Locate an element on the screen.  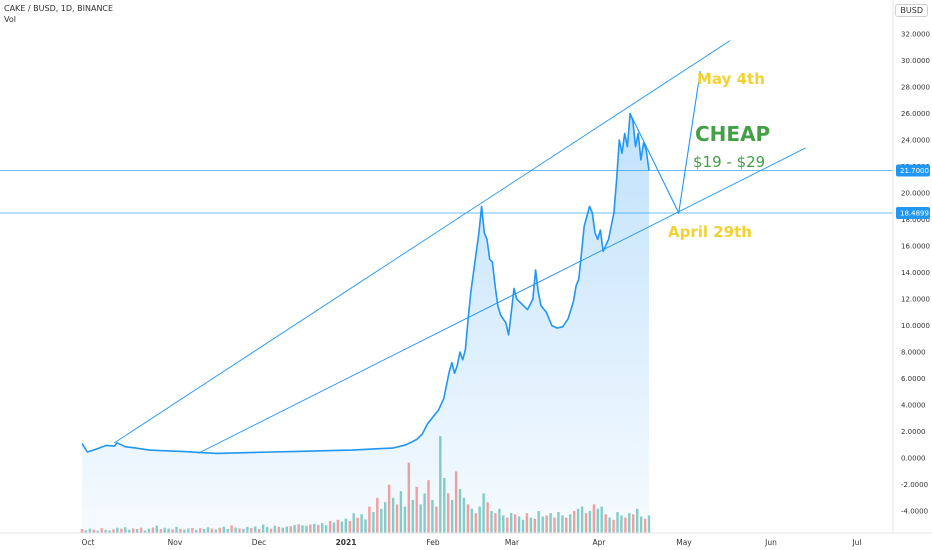
annotation-may-4th: May 4th is located at coordinates (731, 79).